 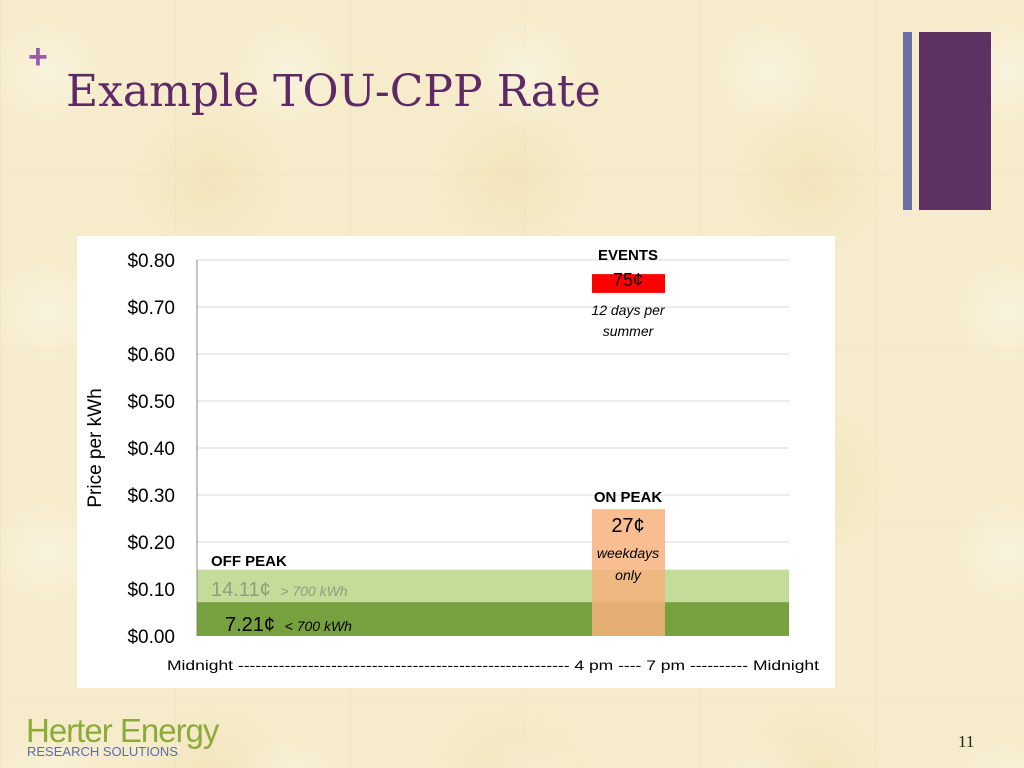 I want to click on title-plus-icon: +, so click(x=38, y=57).